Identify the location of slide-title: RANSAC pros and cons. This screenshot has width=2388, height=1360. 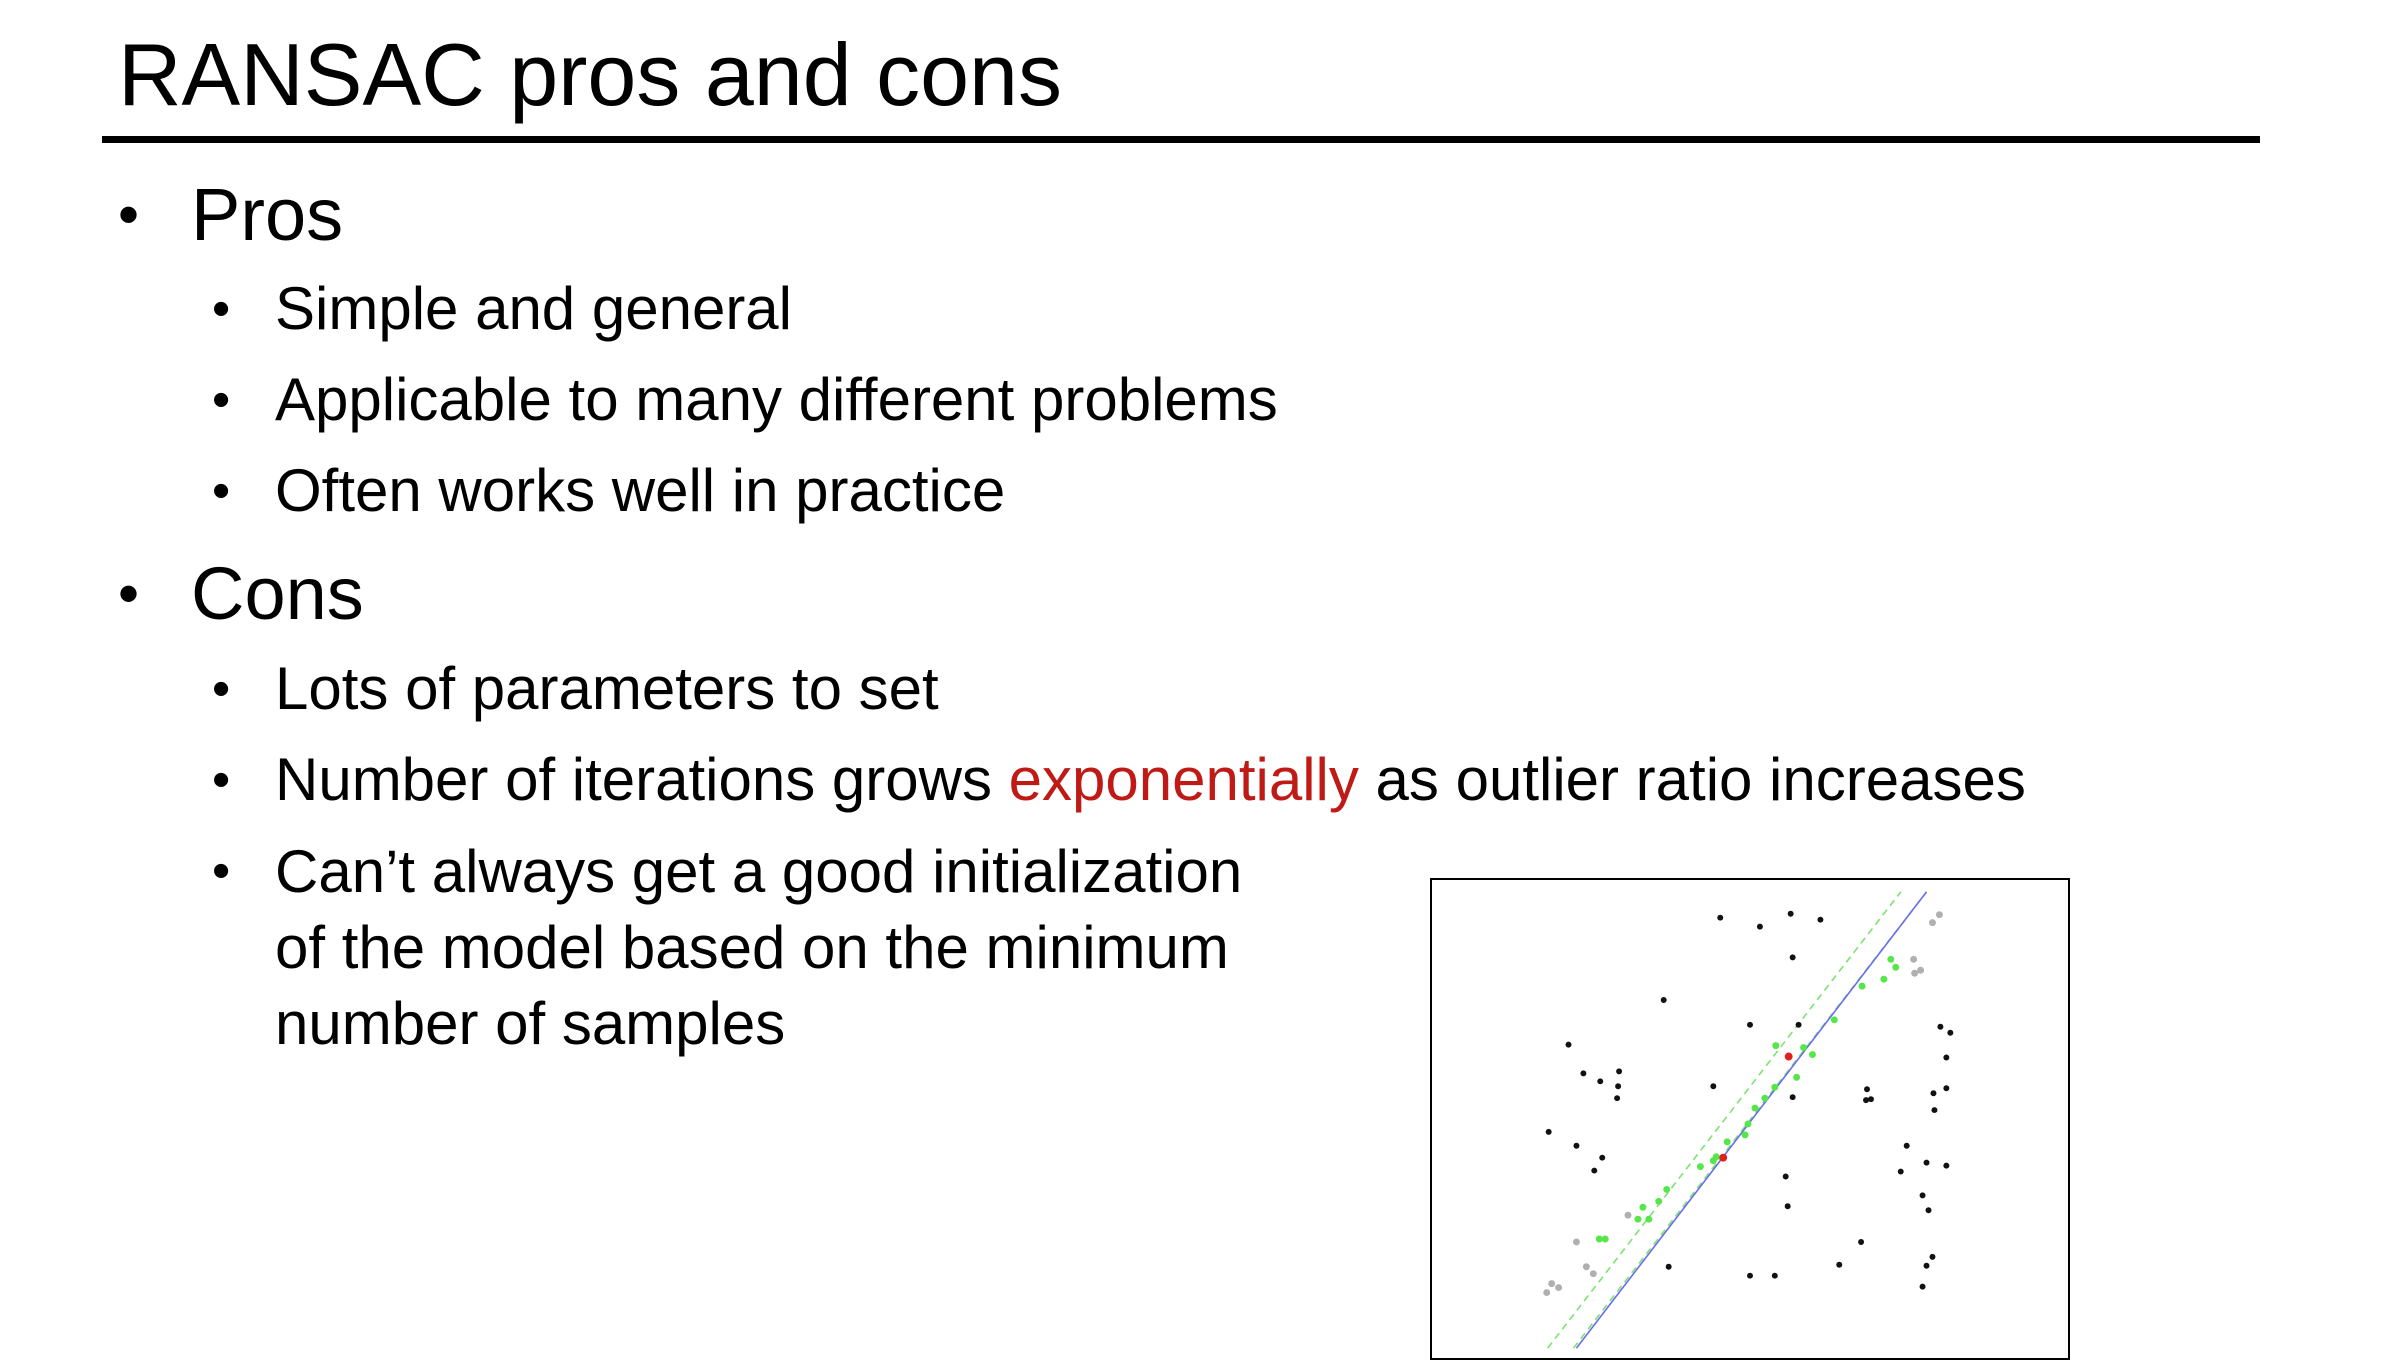
(590, 74).